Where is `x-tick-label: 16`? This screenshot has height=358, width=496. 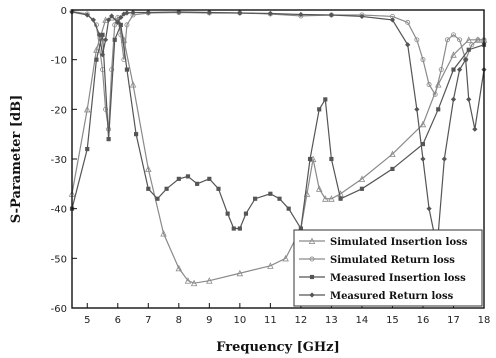 x-tick-label: 16 is located at coordinates (423, 320).